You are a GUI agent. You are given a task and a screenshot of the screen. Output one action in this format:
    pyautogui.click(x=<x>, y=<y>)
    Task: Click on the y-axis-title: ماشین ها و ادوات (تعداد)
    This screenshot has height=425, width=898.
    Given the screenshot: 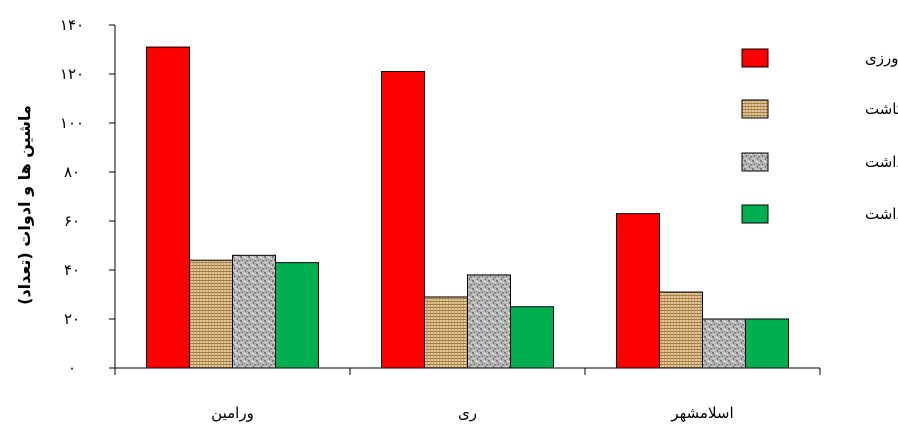 What is the action you would take?
    pyautogui.click(x=24, y=205)
    